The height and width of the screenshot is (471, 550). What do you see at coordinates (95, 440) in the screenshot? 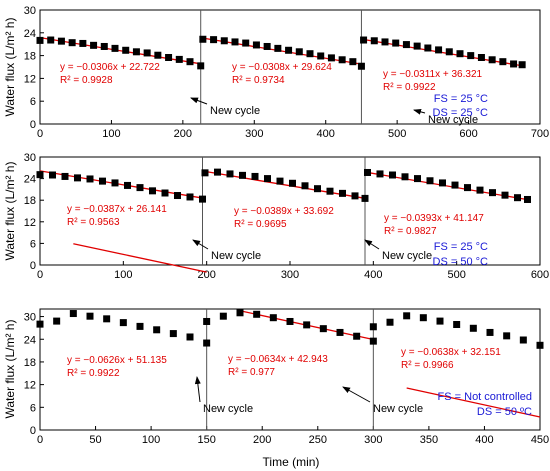
I see `x-tick-label: 50` at bounding box center [95, 440].